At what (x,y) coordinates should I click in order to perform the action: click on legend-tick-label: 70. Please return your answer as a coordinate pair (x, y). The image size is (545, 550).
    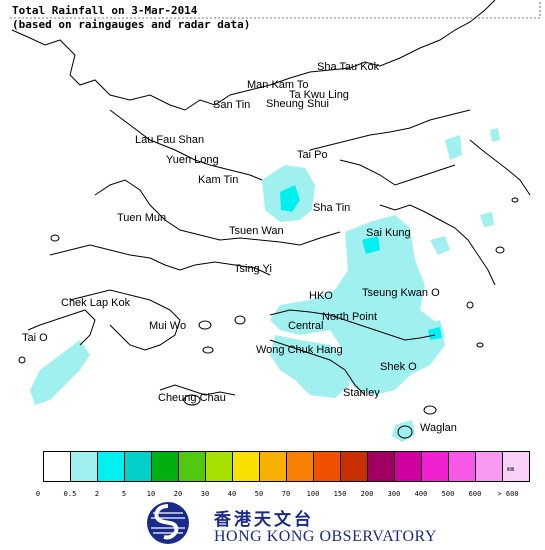
    Looking at the image, I should click on (286, 494).